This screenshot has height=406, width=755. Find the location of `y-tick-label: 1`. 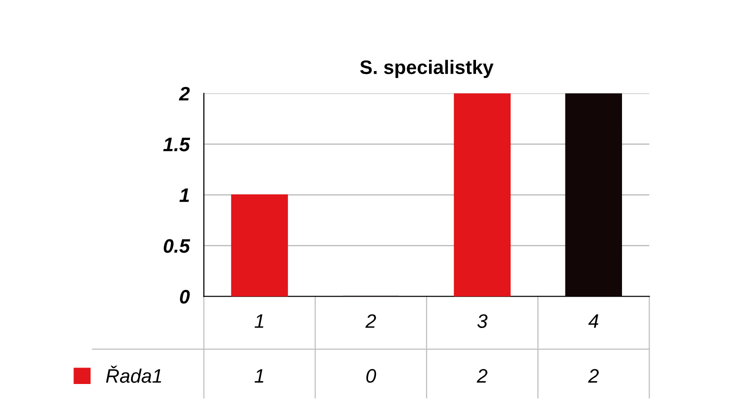

y-tick-label: 1 is located at coordinates (184, 195).